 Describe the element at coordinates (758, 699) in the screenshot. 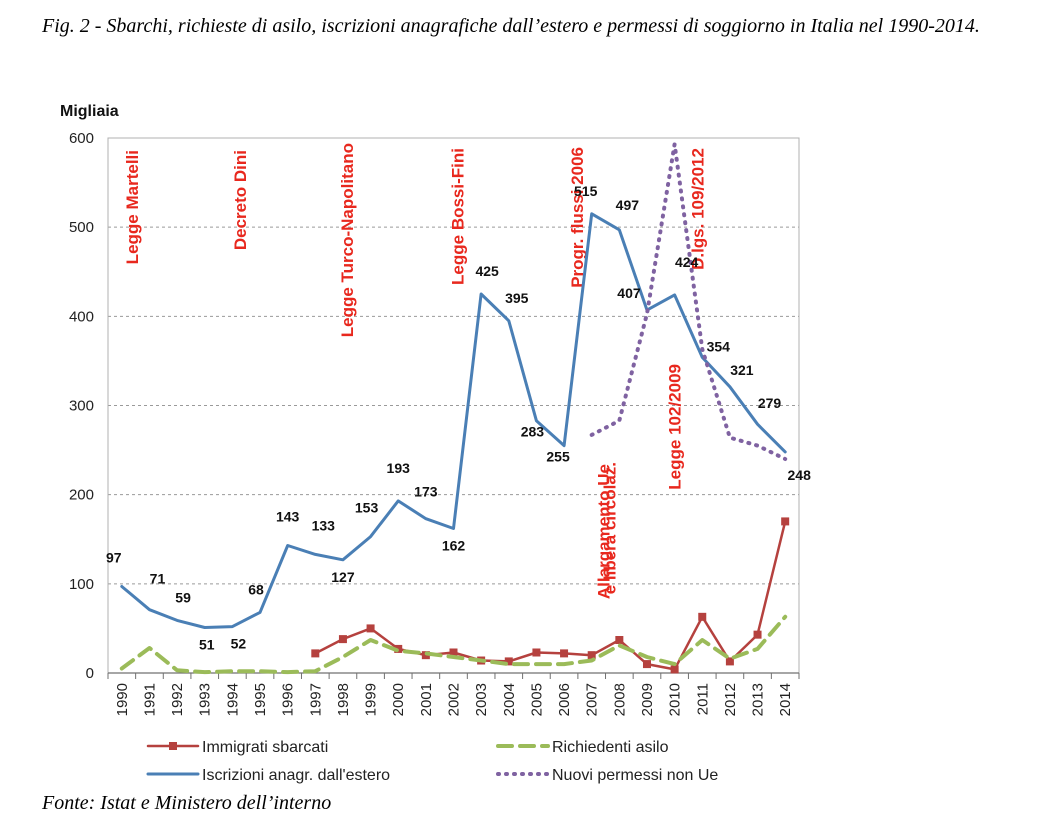

I see `x-tick-label: 2013` at that location.